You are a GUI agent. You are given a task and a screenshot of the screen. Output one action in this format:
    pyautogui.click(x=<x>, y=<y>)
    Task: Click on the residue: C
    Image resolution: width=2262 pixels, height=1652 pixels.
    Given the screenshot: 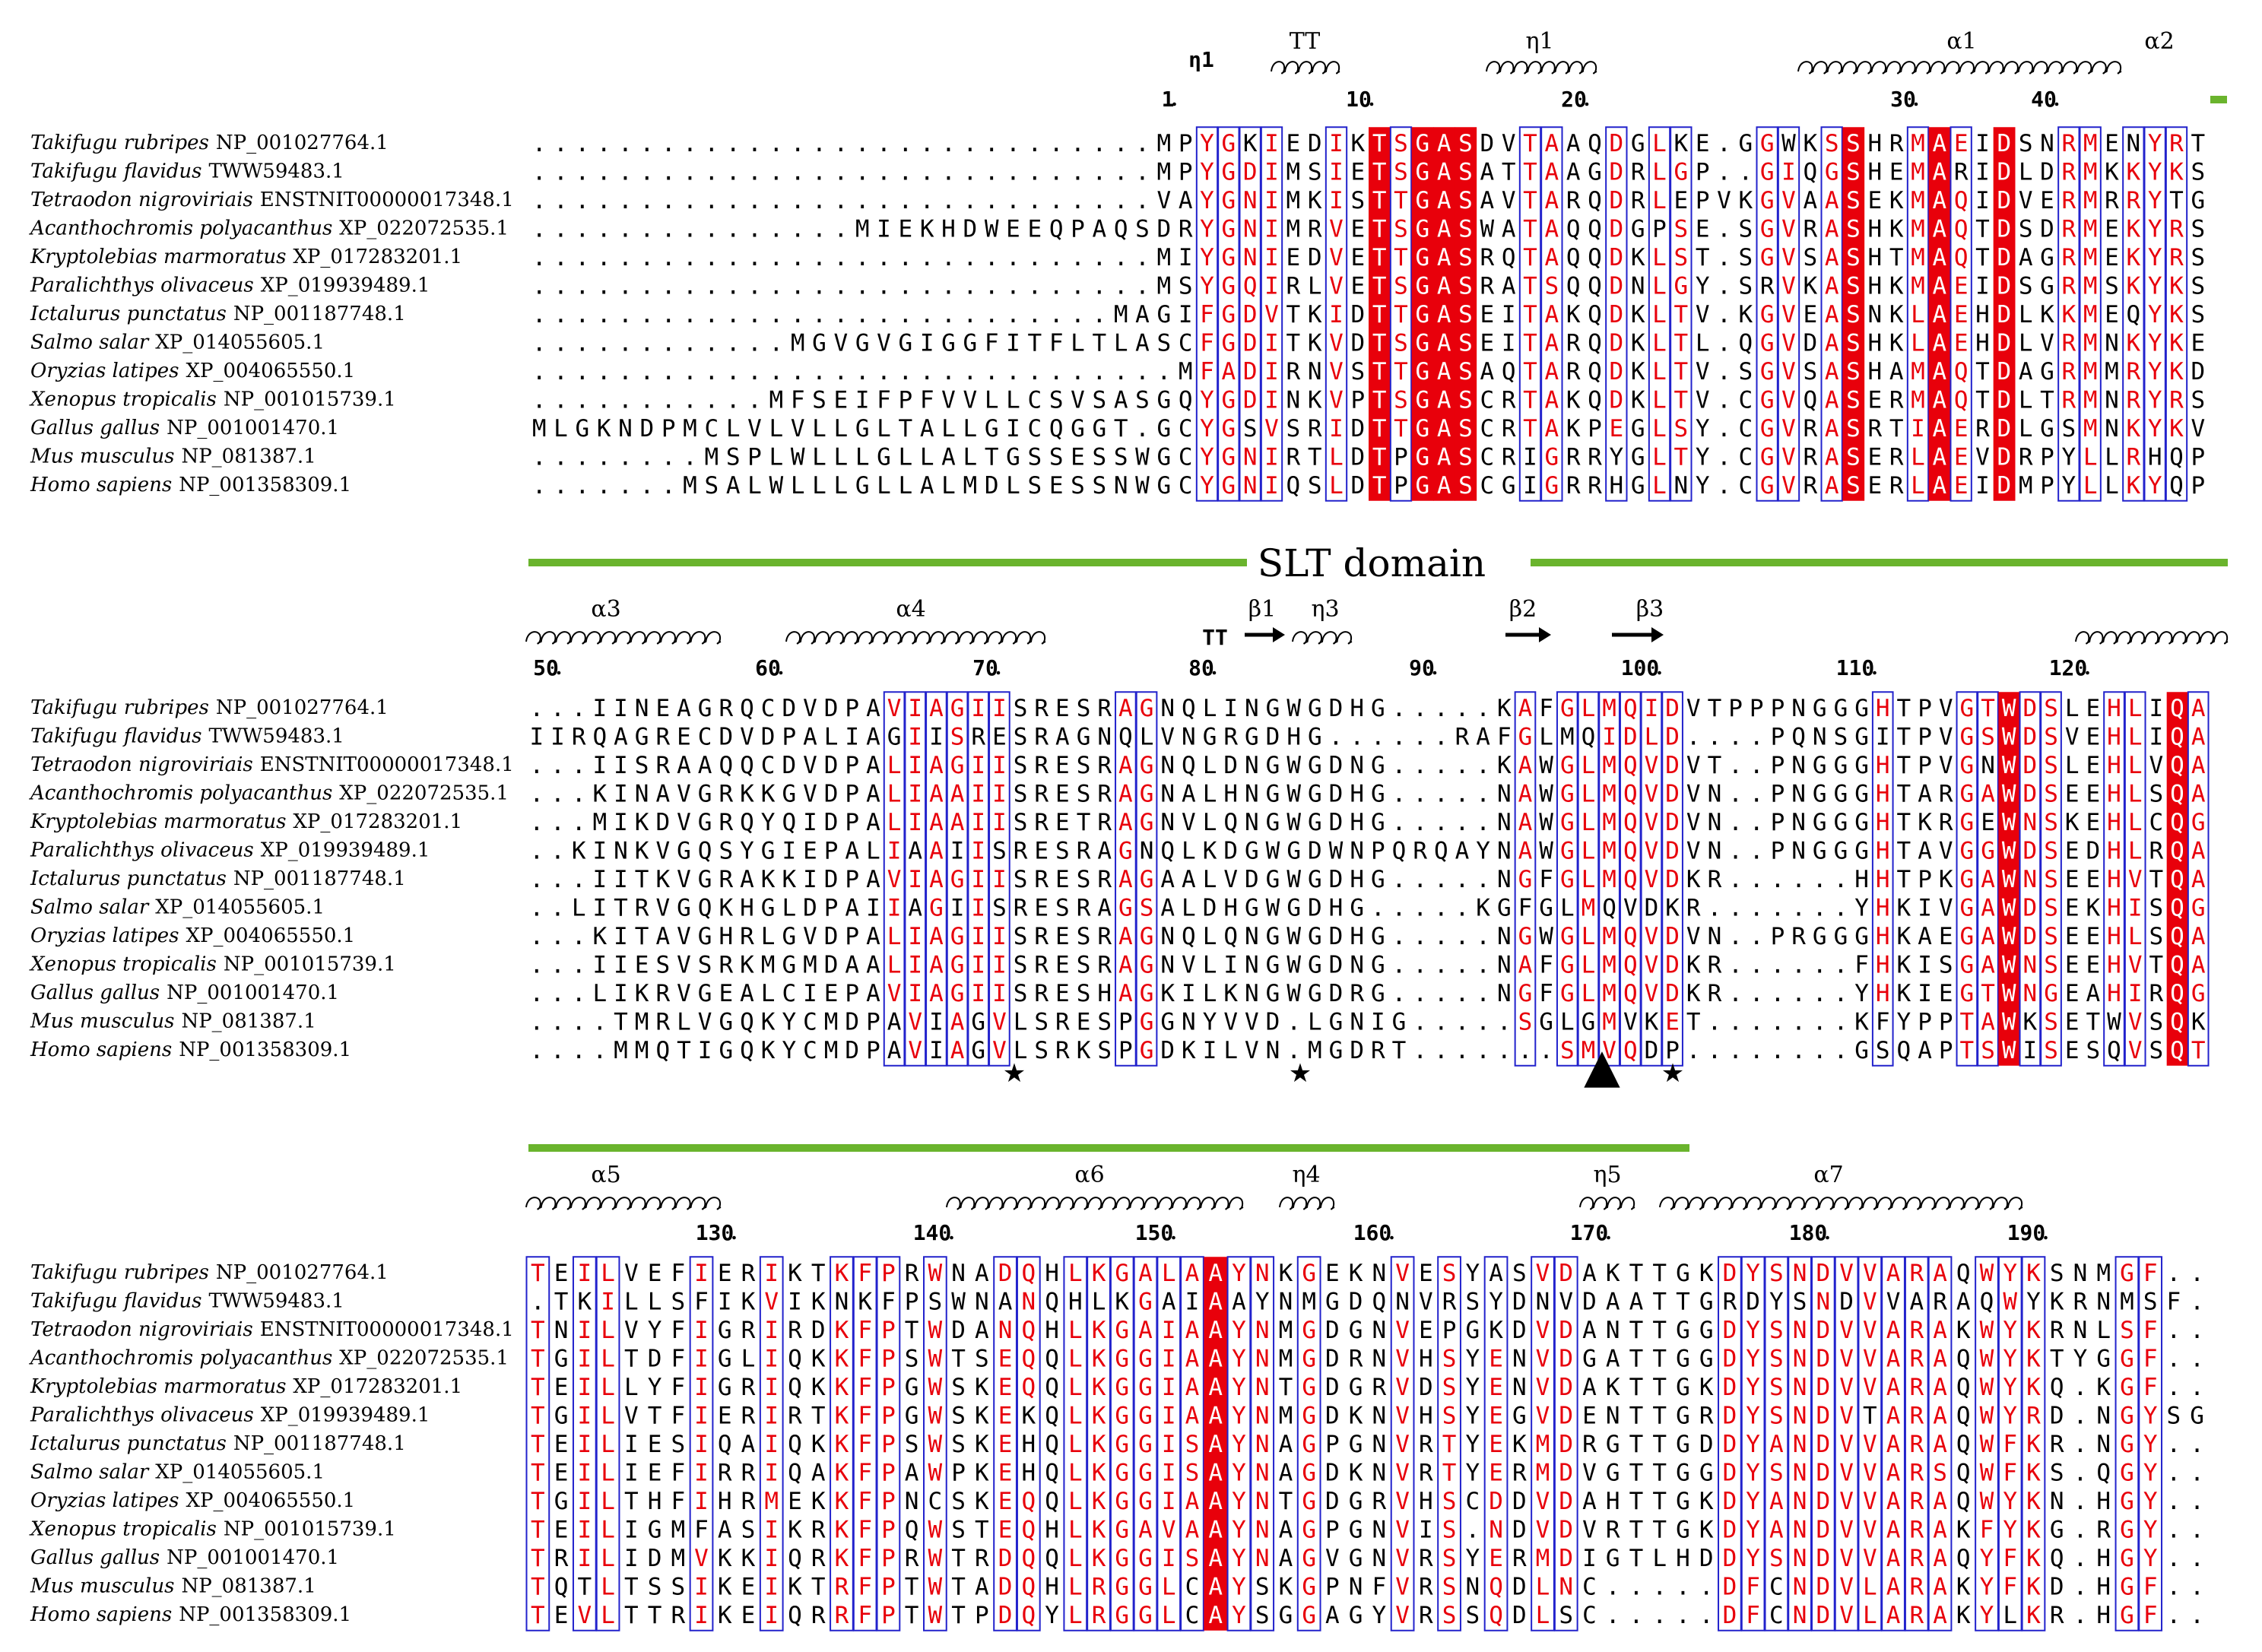 What is the action you would take?
    pyautogui.click(x=1192, y=1615)
    